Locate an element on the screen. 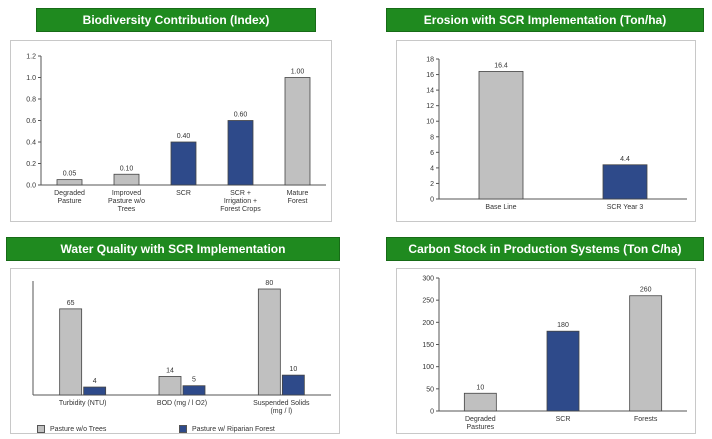 The height and width of the screenshot is (439, 712). x-tick-label: Mature is located at coordinates (298, 193).